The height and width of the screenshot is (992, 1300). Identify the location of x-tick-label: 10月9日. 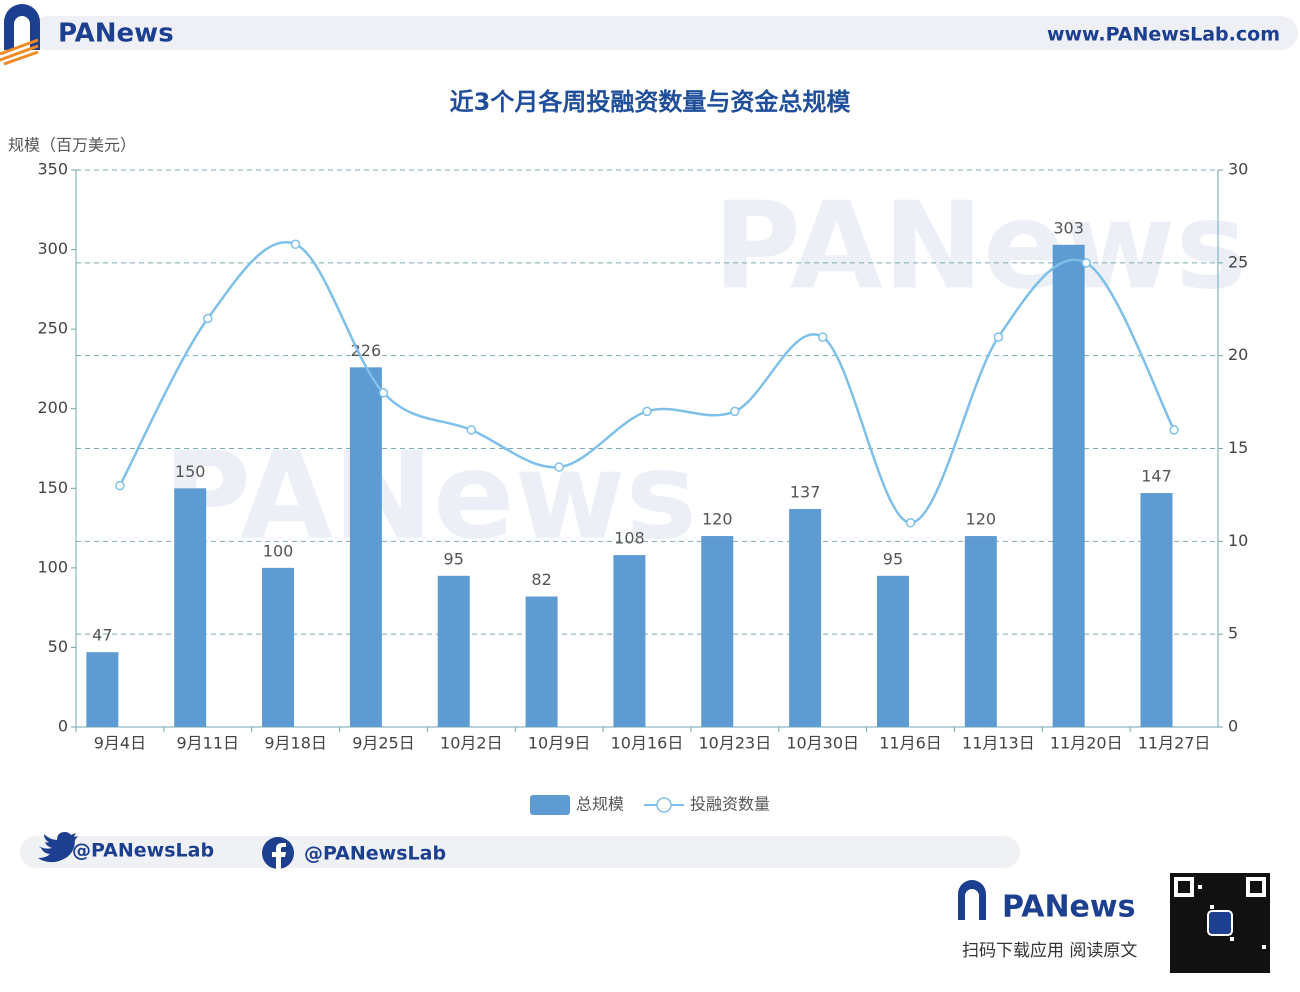
(559, 743).